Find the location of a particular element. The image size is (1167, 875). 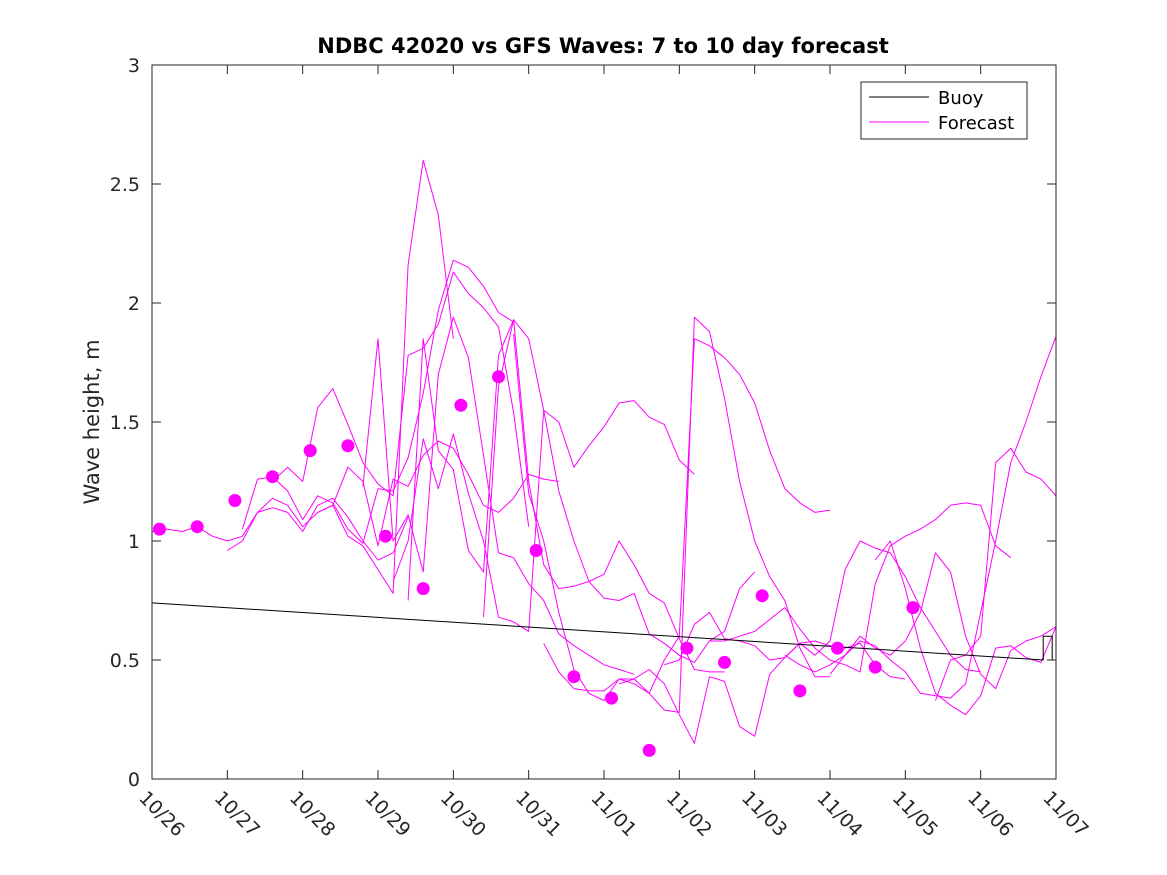

y-tick-label-3: 1.5 is located at coordinates (125, 423).